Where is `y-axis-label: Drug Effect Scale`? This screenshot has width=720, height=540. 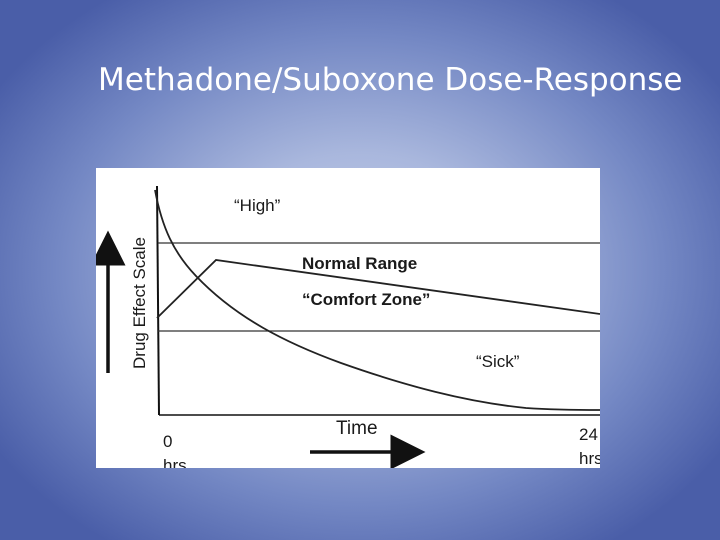 y-axis-label: Drug Effect Scale is located at coordinates (139, 303).